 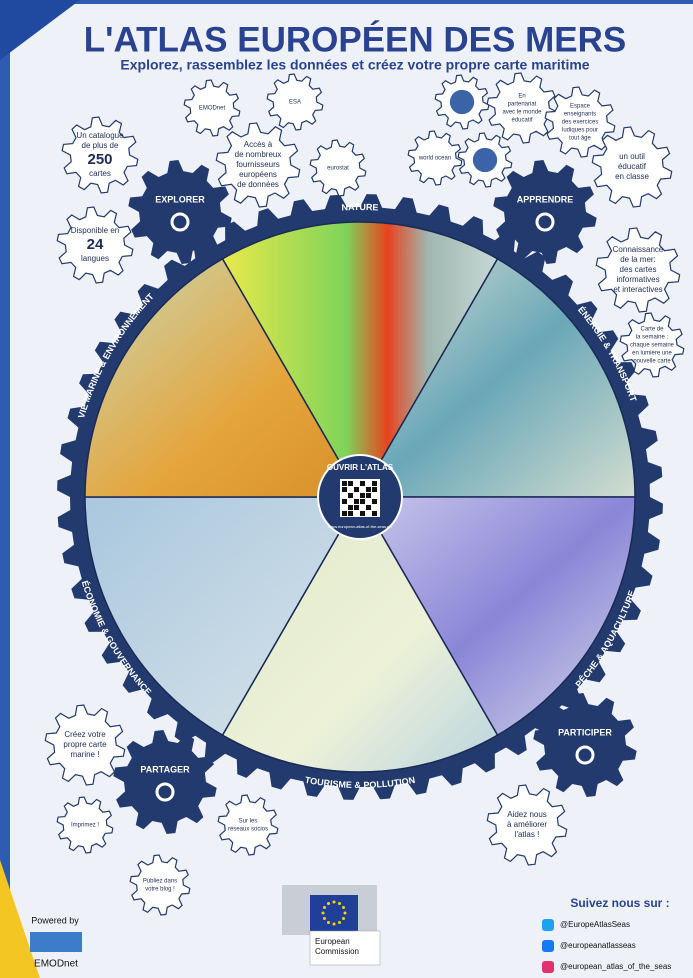 I want to click on info-text: ludiques pour, so click(x=580, y=131).